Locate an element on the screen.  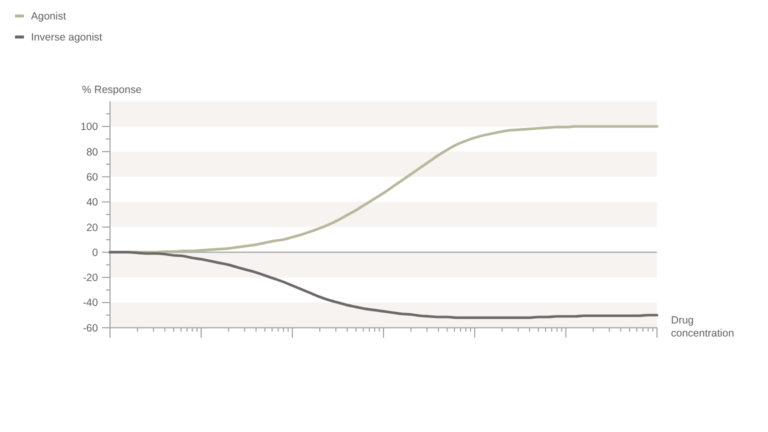
y-tick-label: 40 is located at coordinates (92, 202).